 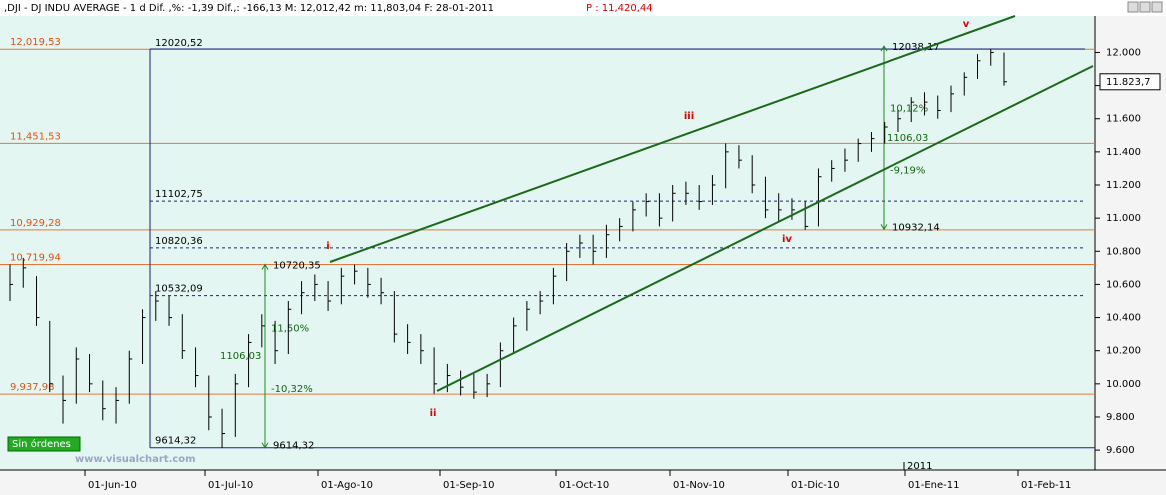 What do you see at coordinates (919, 466) in the screenshot?
I see `year-label: 2011` at bounding box center [919, 466].